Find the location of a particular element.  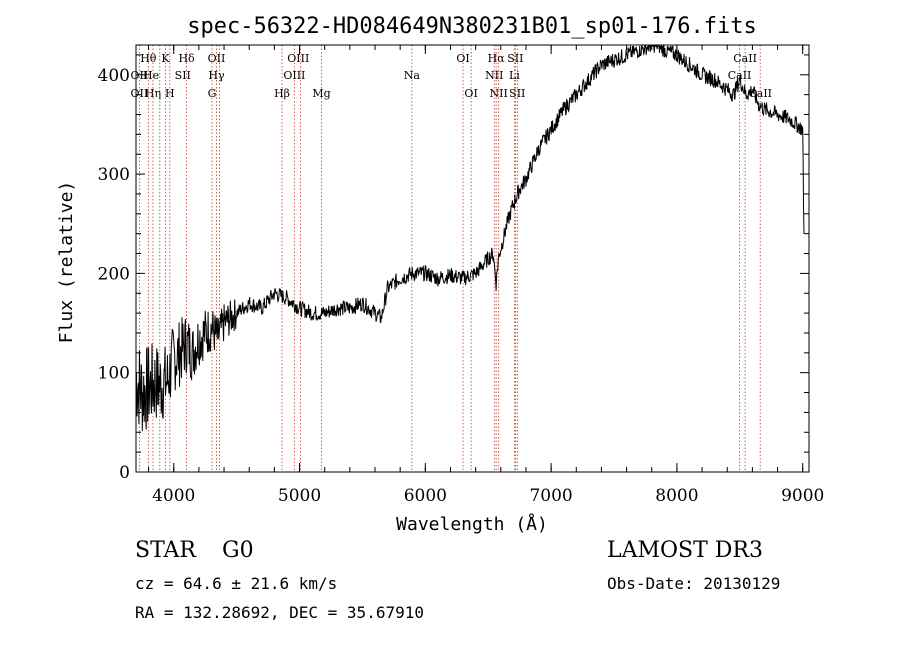

survey-label: LAMOST DR3 is located at coordinates (685, 550).